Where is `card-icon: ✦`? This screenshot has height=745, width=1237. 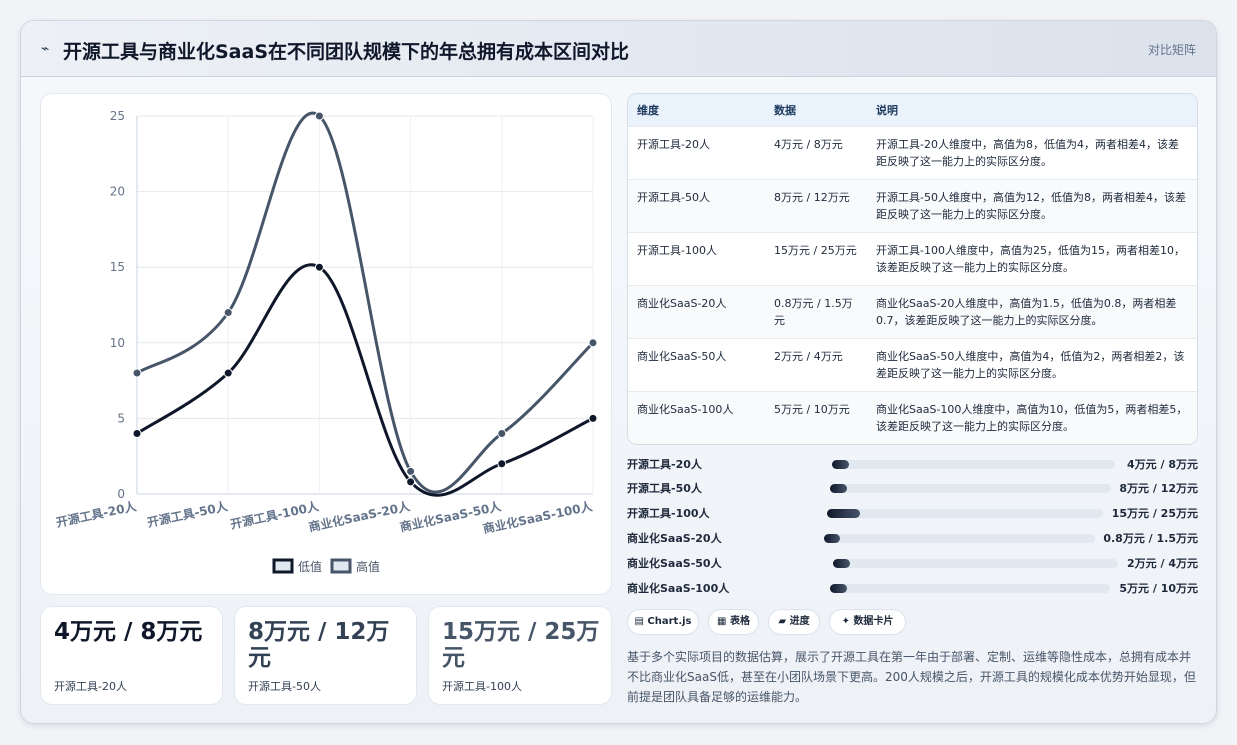 card-icon: ✦ is located at coordinates (845, 621).